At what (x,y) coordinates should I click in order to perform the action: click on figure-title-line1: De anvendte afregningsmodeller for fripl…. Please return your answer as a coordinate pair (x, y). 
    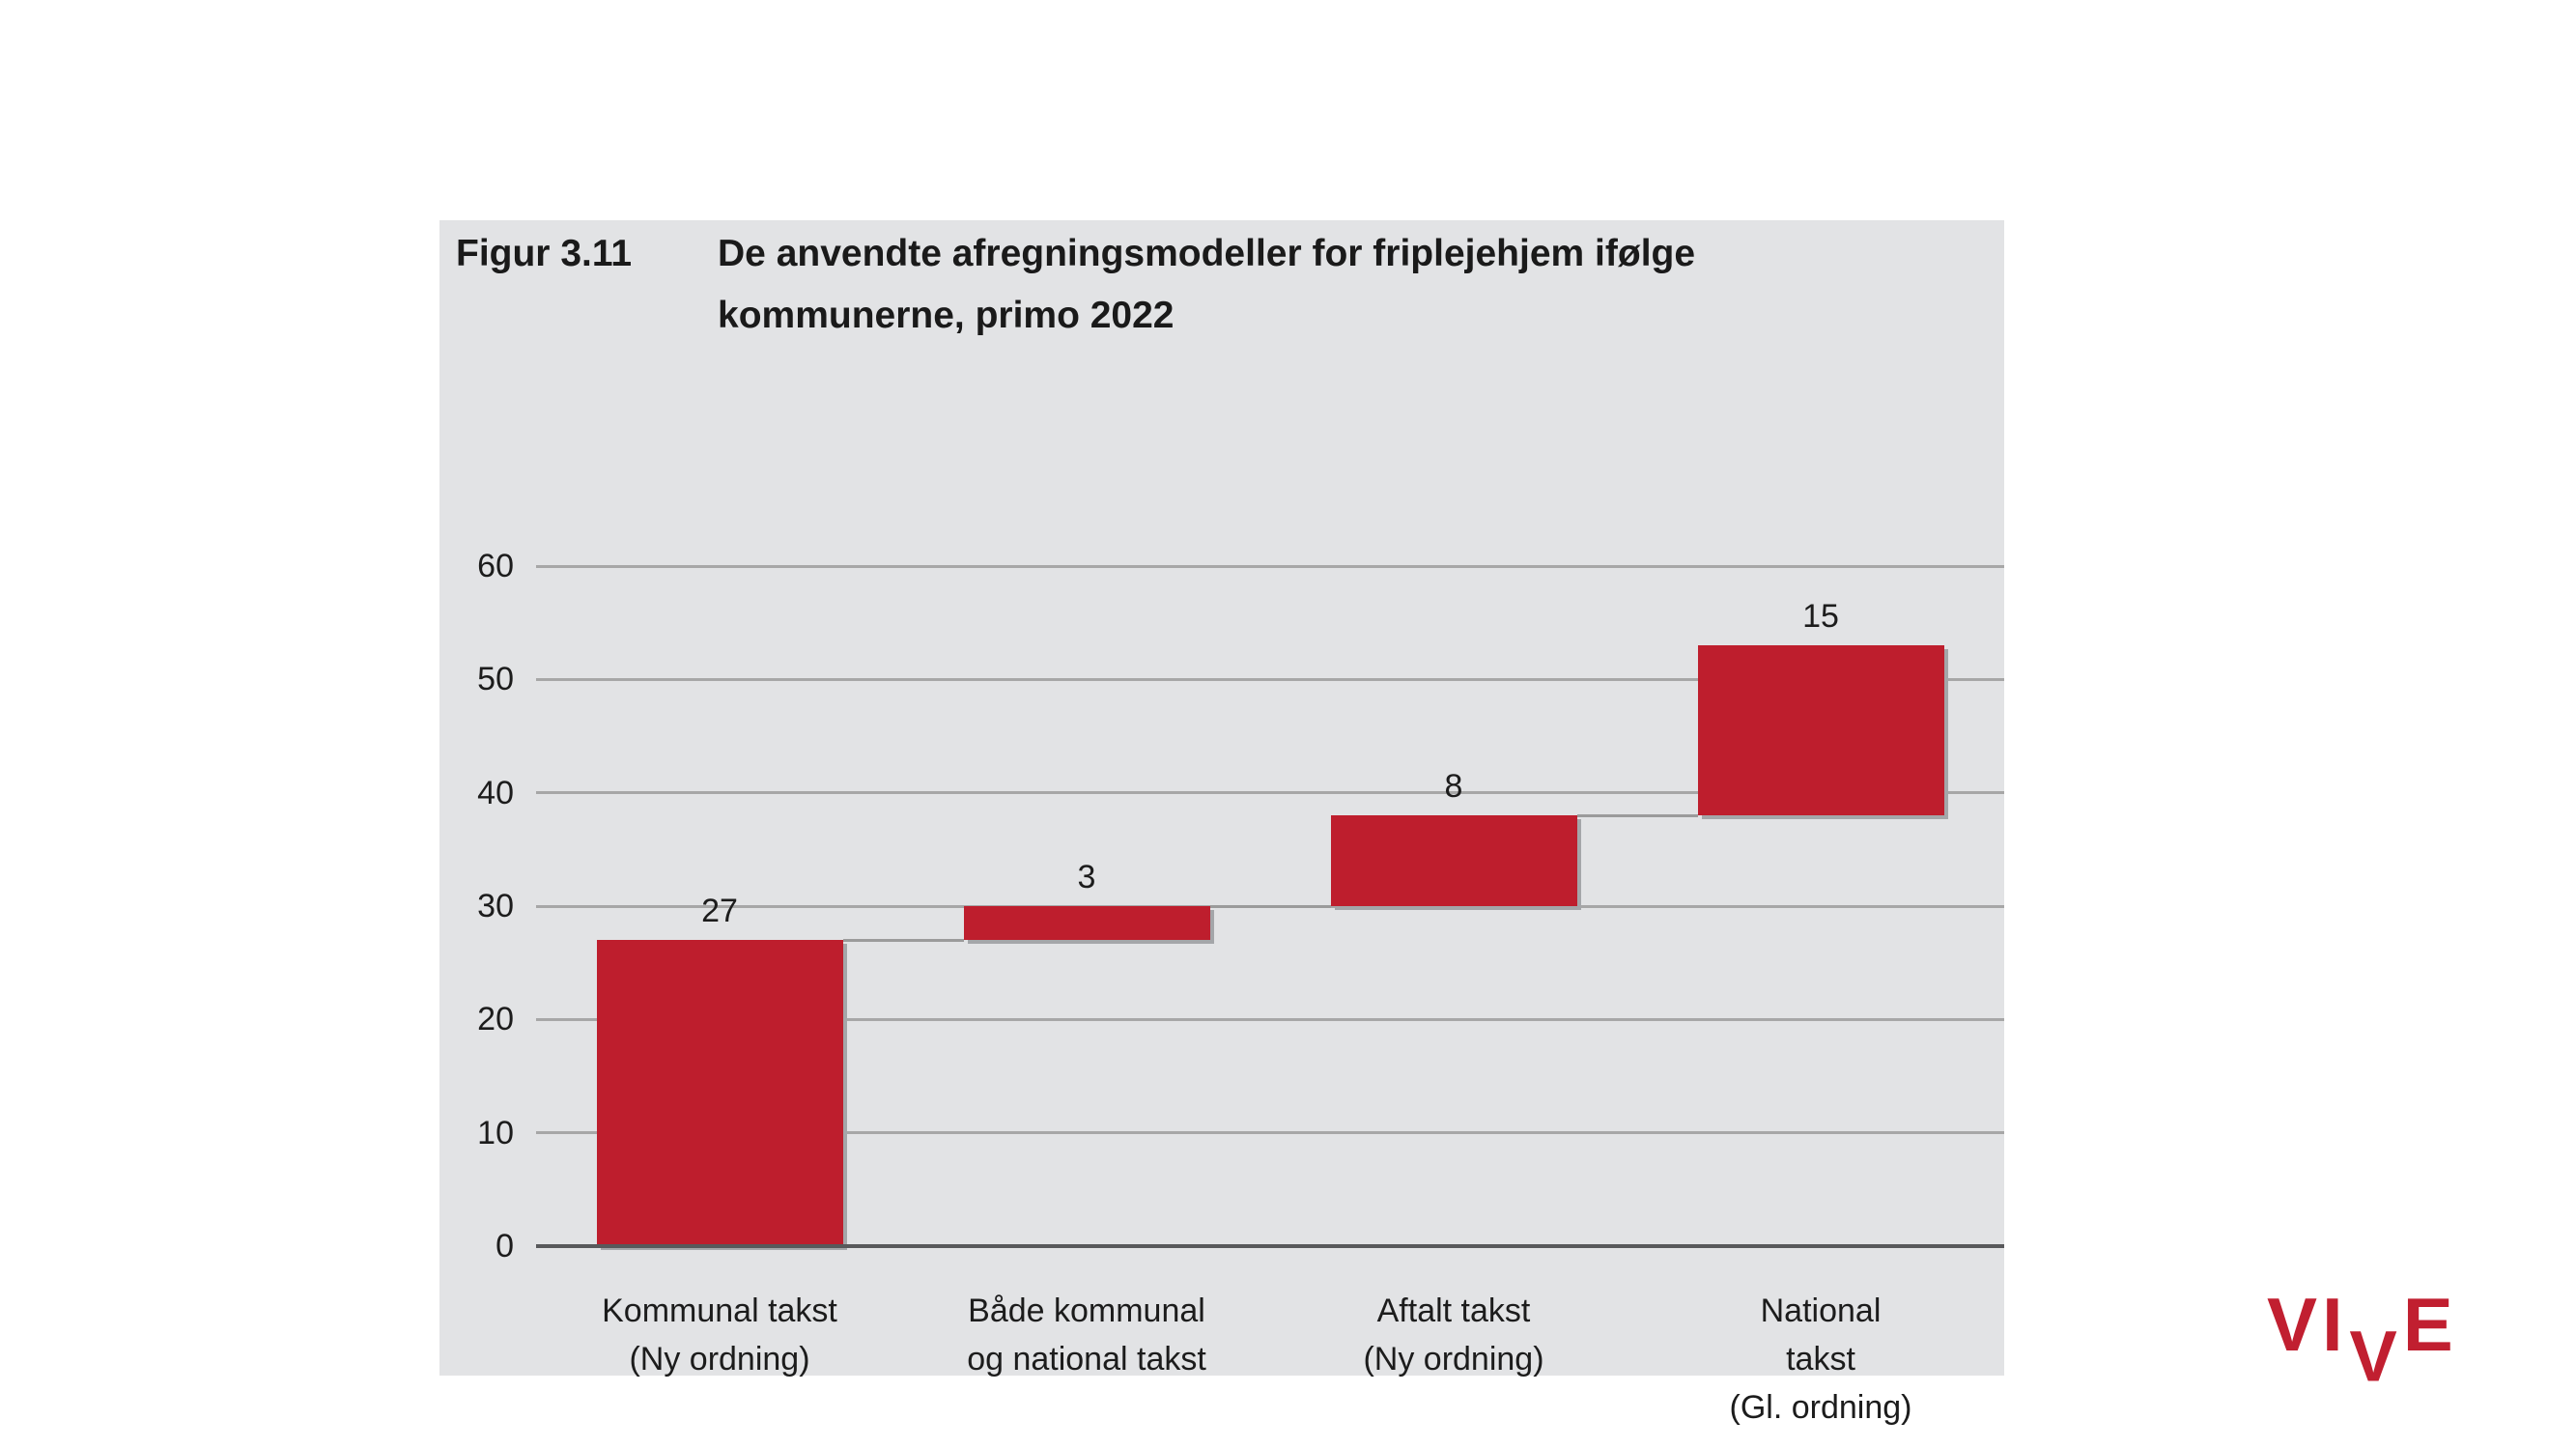
    Looking at the image, I should click on (1207, 253).